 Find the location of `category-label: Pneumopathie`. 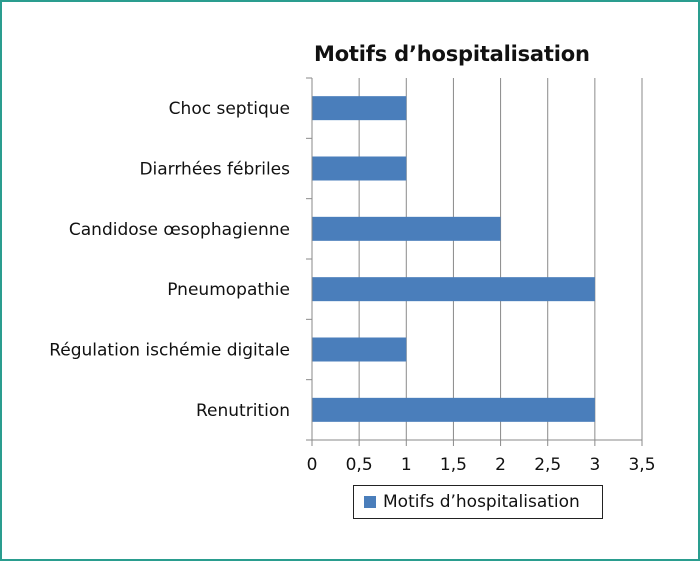

category-label: Pneumopathie is located at coordinates (228, 290).